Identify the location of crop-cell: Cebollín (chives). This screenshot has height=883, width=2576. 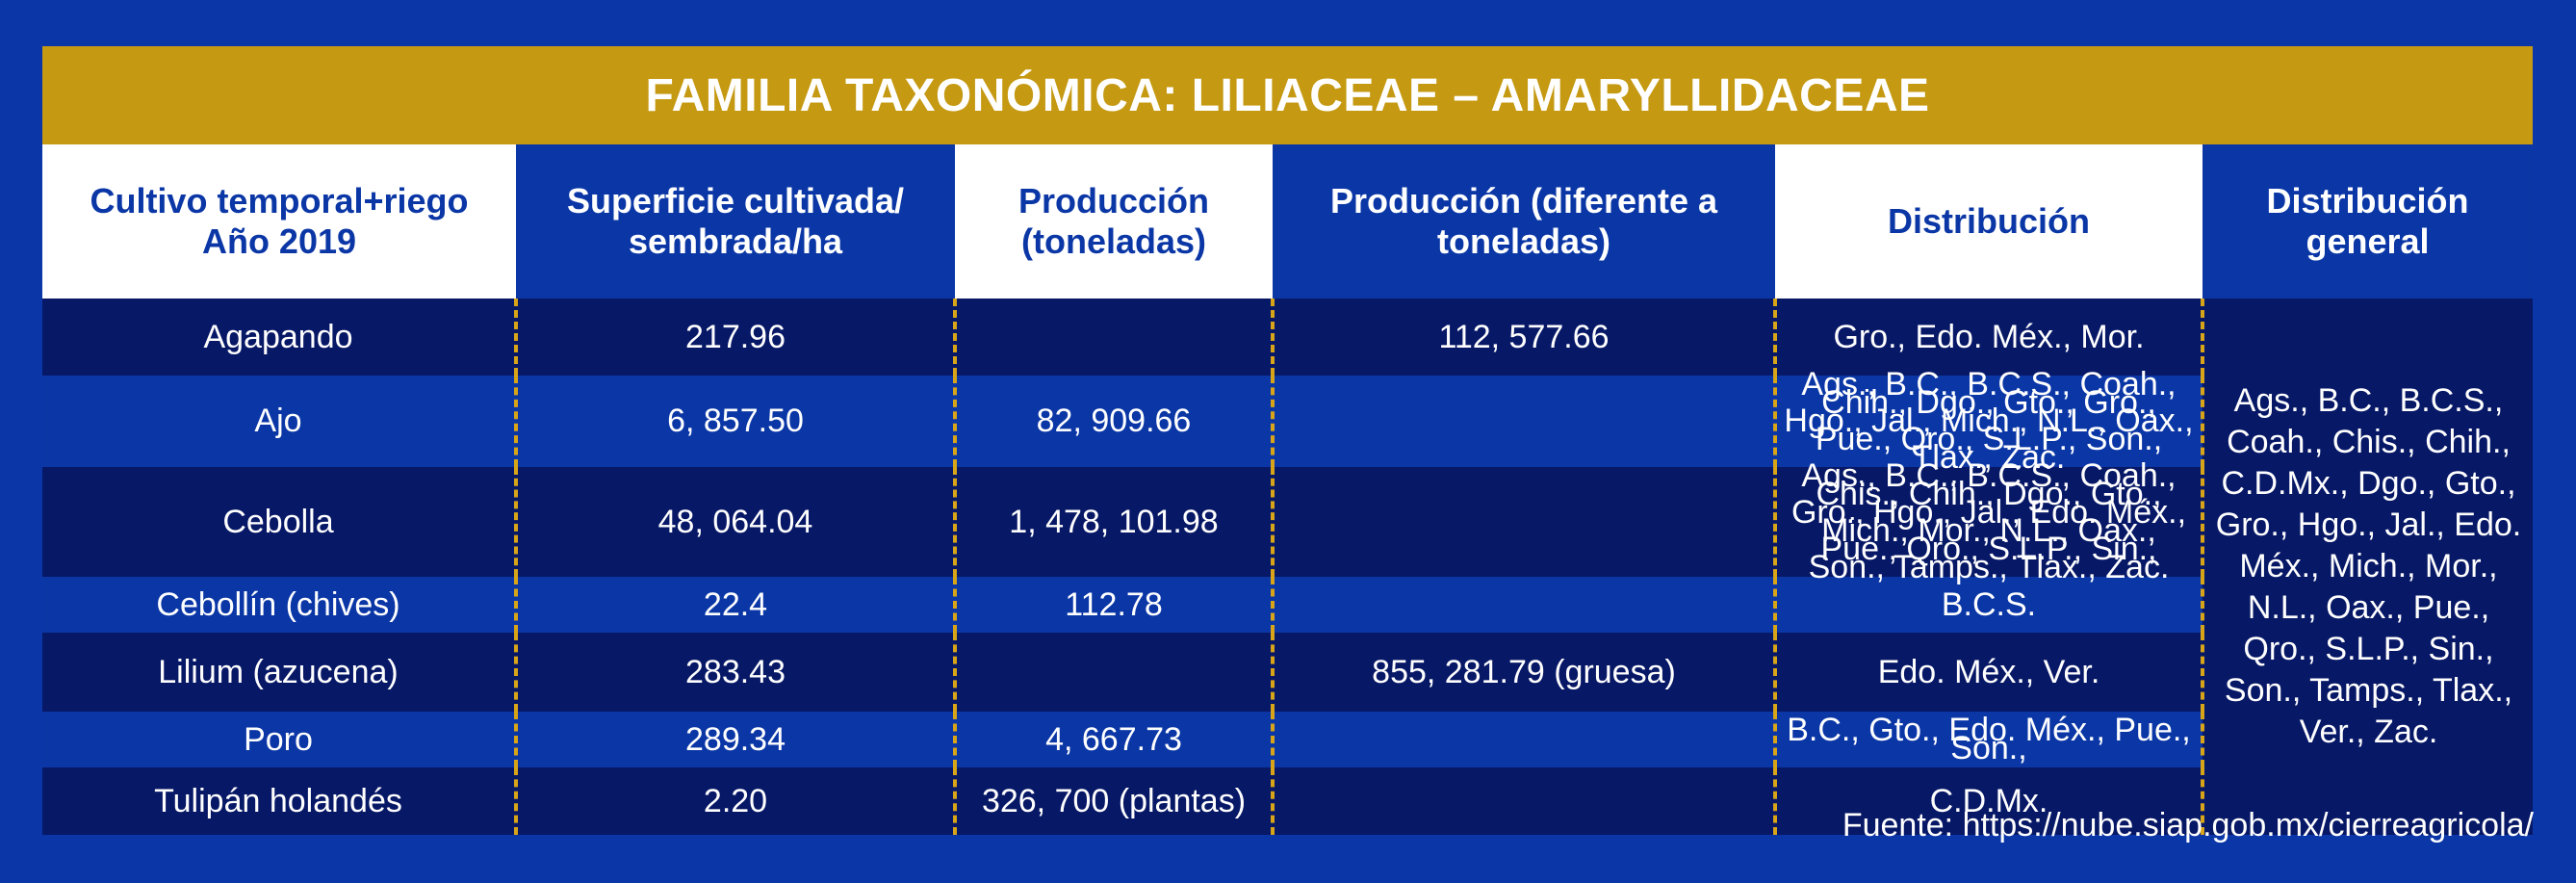
(280, 605).